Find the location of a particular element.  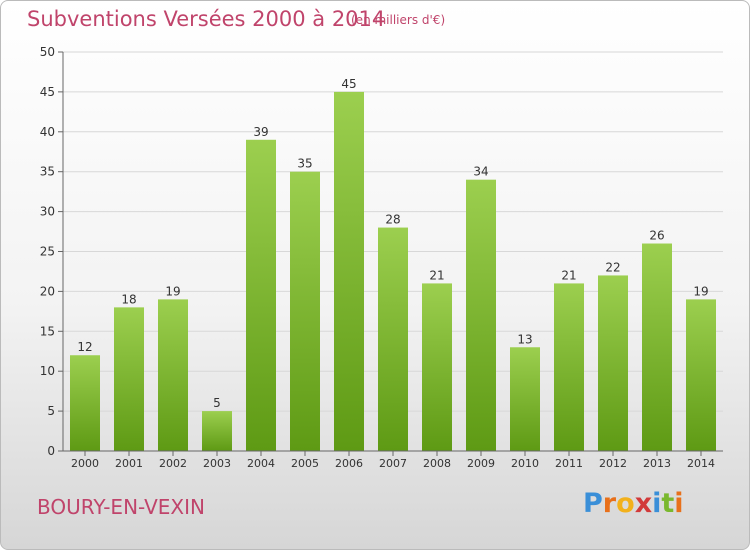

logo-letter: x is located at coordinates (643, 503).